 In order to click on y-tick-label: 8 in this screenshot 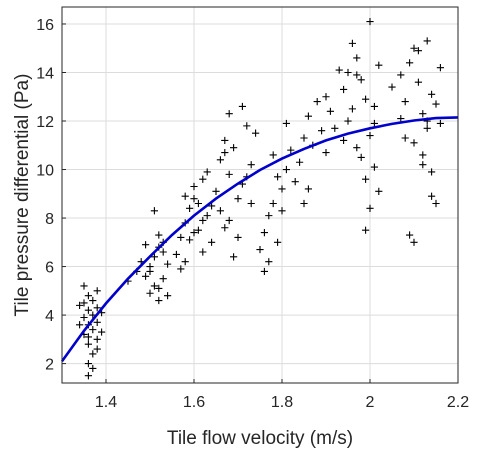, I will do `click(49, 219)`.